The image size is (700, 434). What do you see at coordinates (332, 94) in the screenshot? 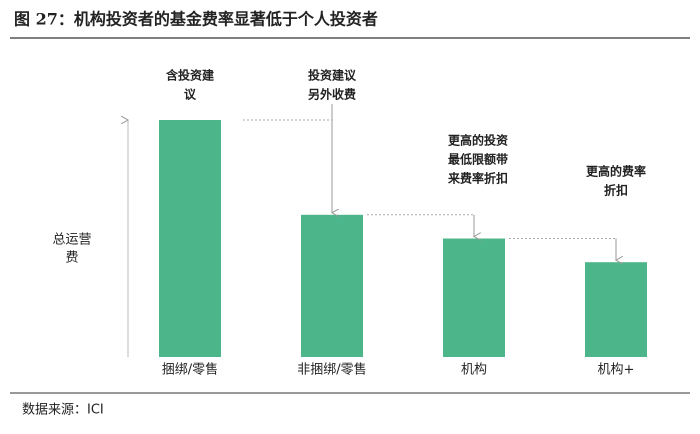
I see `annotation: 另外收费` at bounding box center [332, 94].